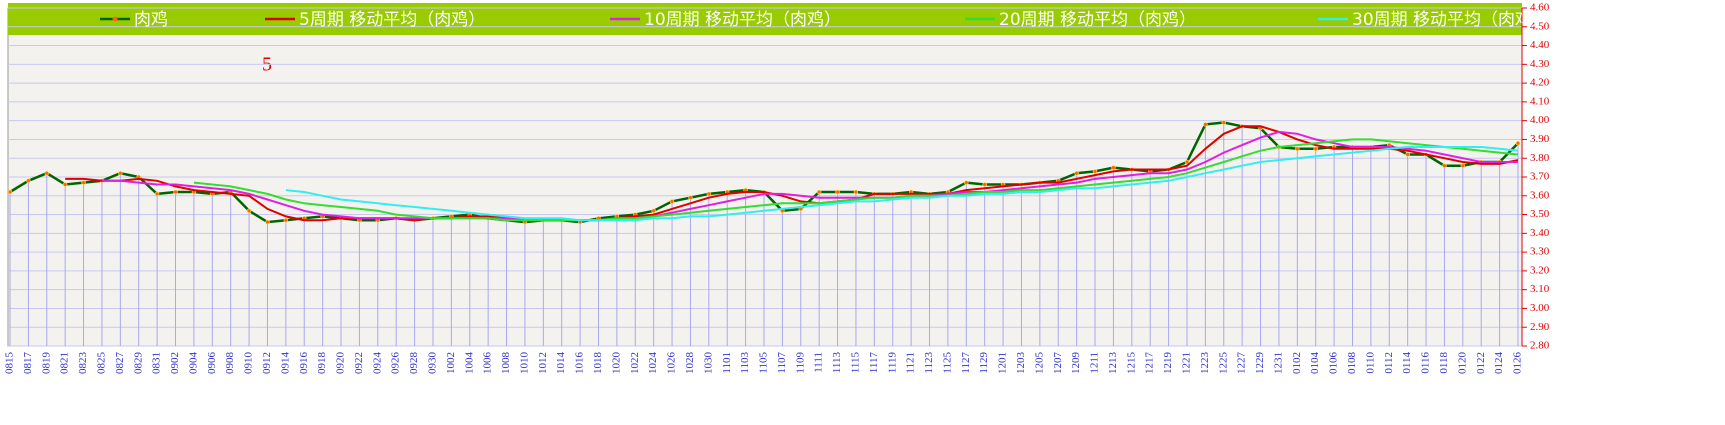  Describe the element at coordinates (598, 363) in the screenshot. I see `x-tick-label: 1018` at that location.